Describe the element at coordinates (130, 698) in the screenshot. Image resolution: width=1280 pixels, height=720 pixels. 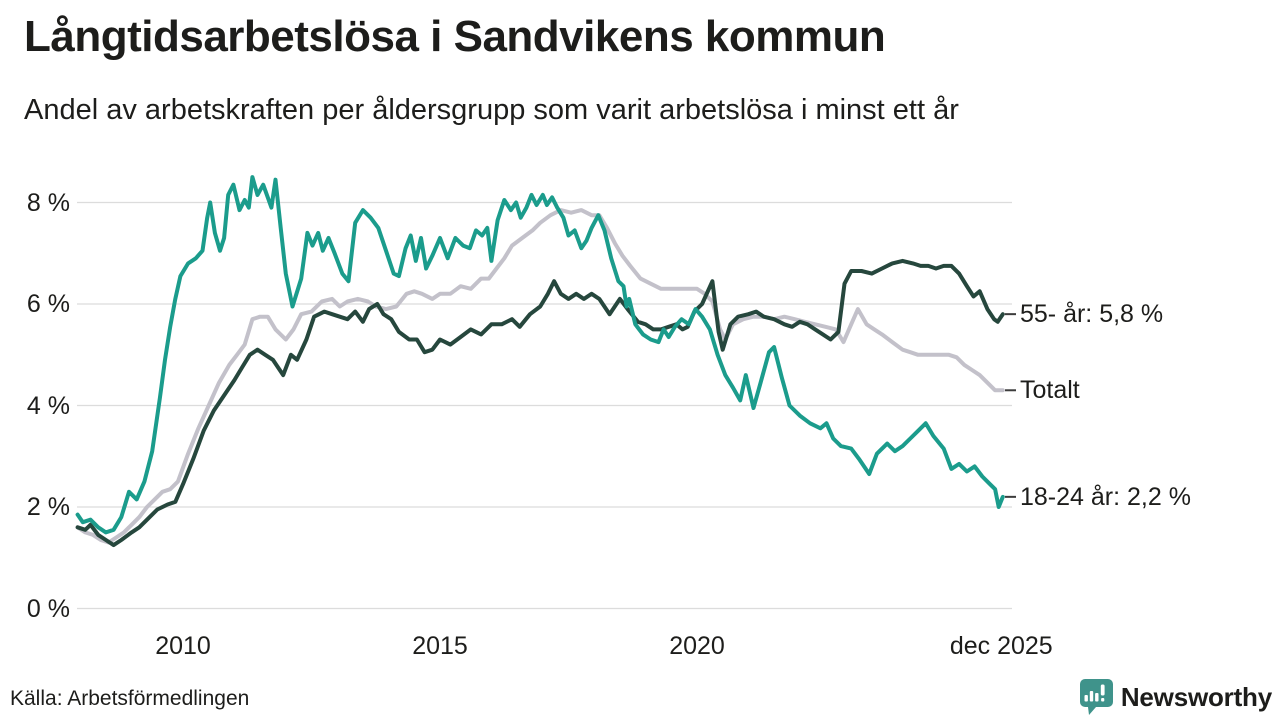
I see `source-note: Källa: Arbetsförmedlingen` at that location.